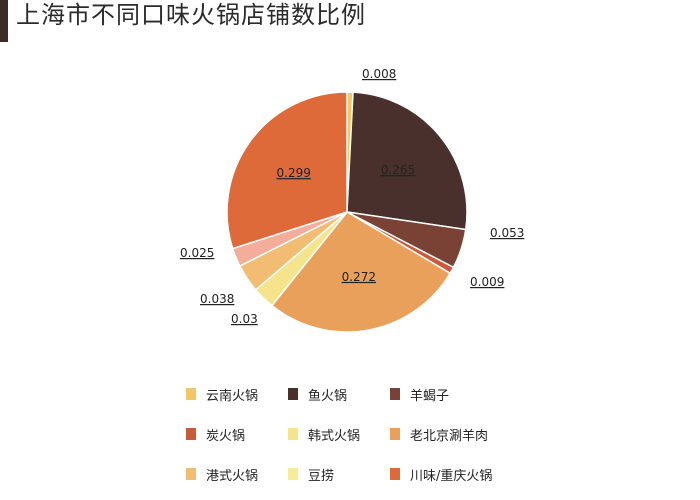  Describe the element at coordinates (294, 173) in the screenshot. I see `slice-value-label: 0.299` at that location.